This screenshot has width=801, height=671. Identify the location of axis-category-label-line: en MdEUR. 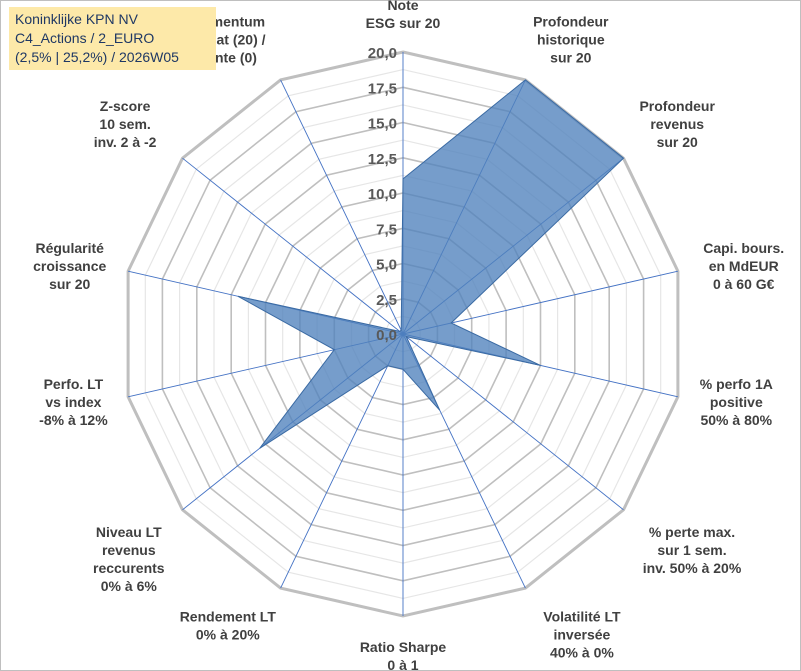
(744, 266).